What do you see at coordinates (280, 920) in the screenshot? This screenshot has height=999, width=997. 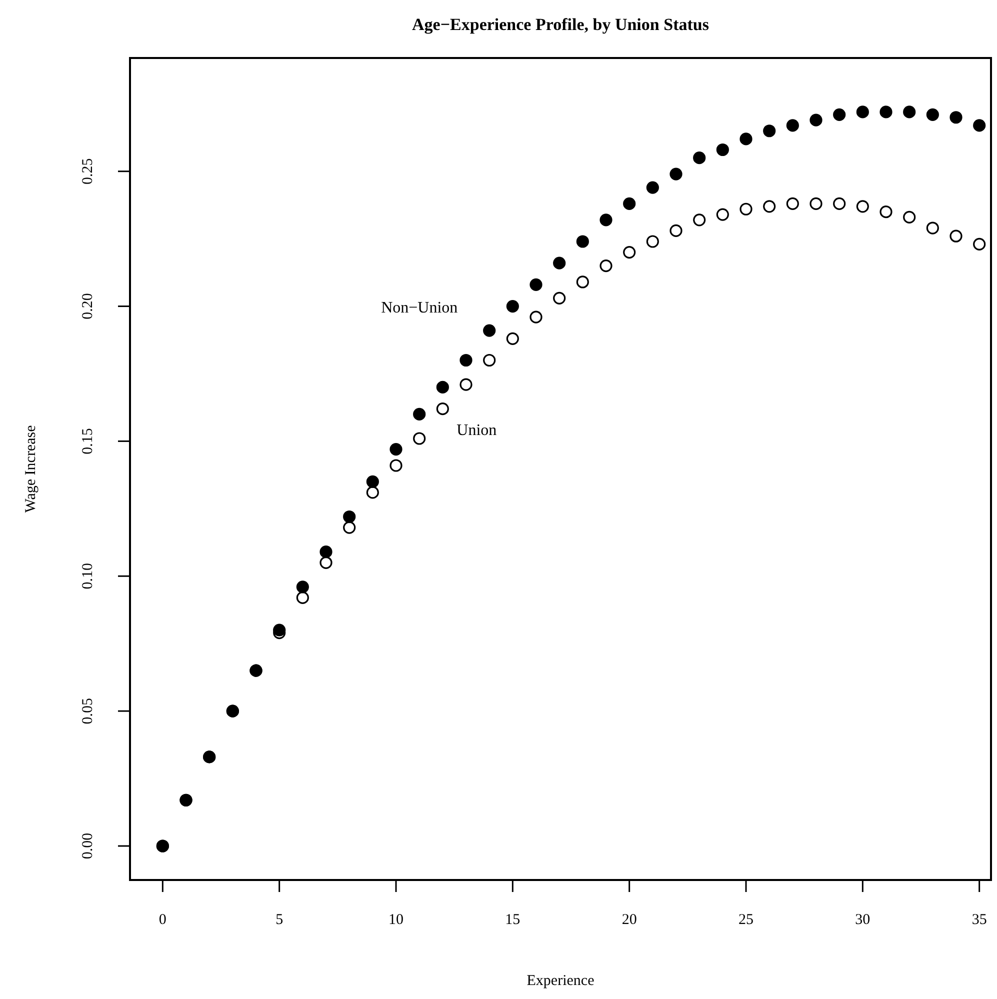 I see `x-tick-label: 5` at bounding box center [280, 920].